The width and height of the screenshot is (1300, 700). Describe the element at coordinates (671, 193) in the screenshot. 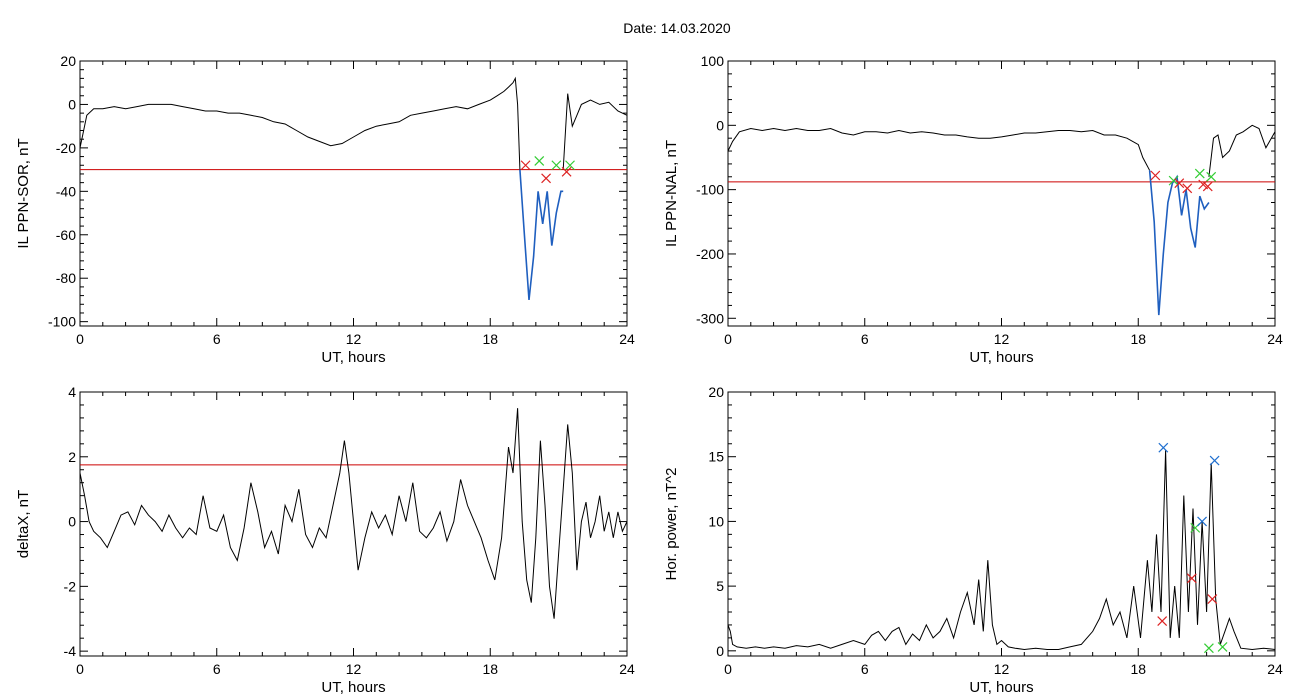

I see `y-axis-label: IL PPN-NAL, nT` at that location.